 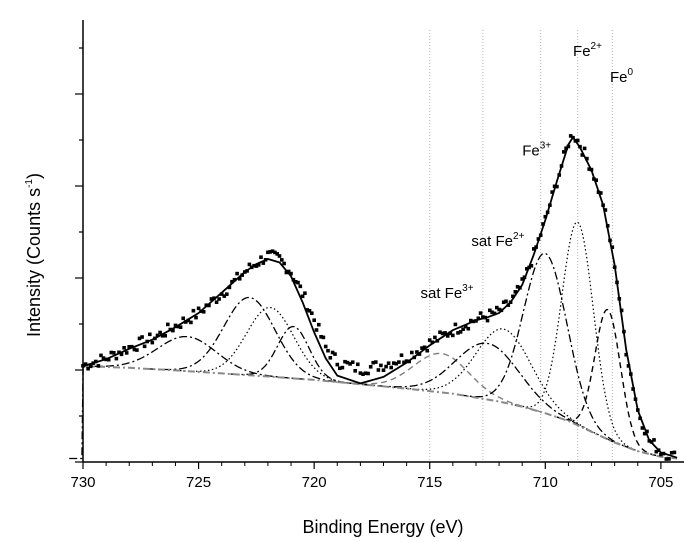 What do you see at coordinates (531, 150) in the screenshot?
I see `annotation-base: Fe` at bounding box center [531, 150].